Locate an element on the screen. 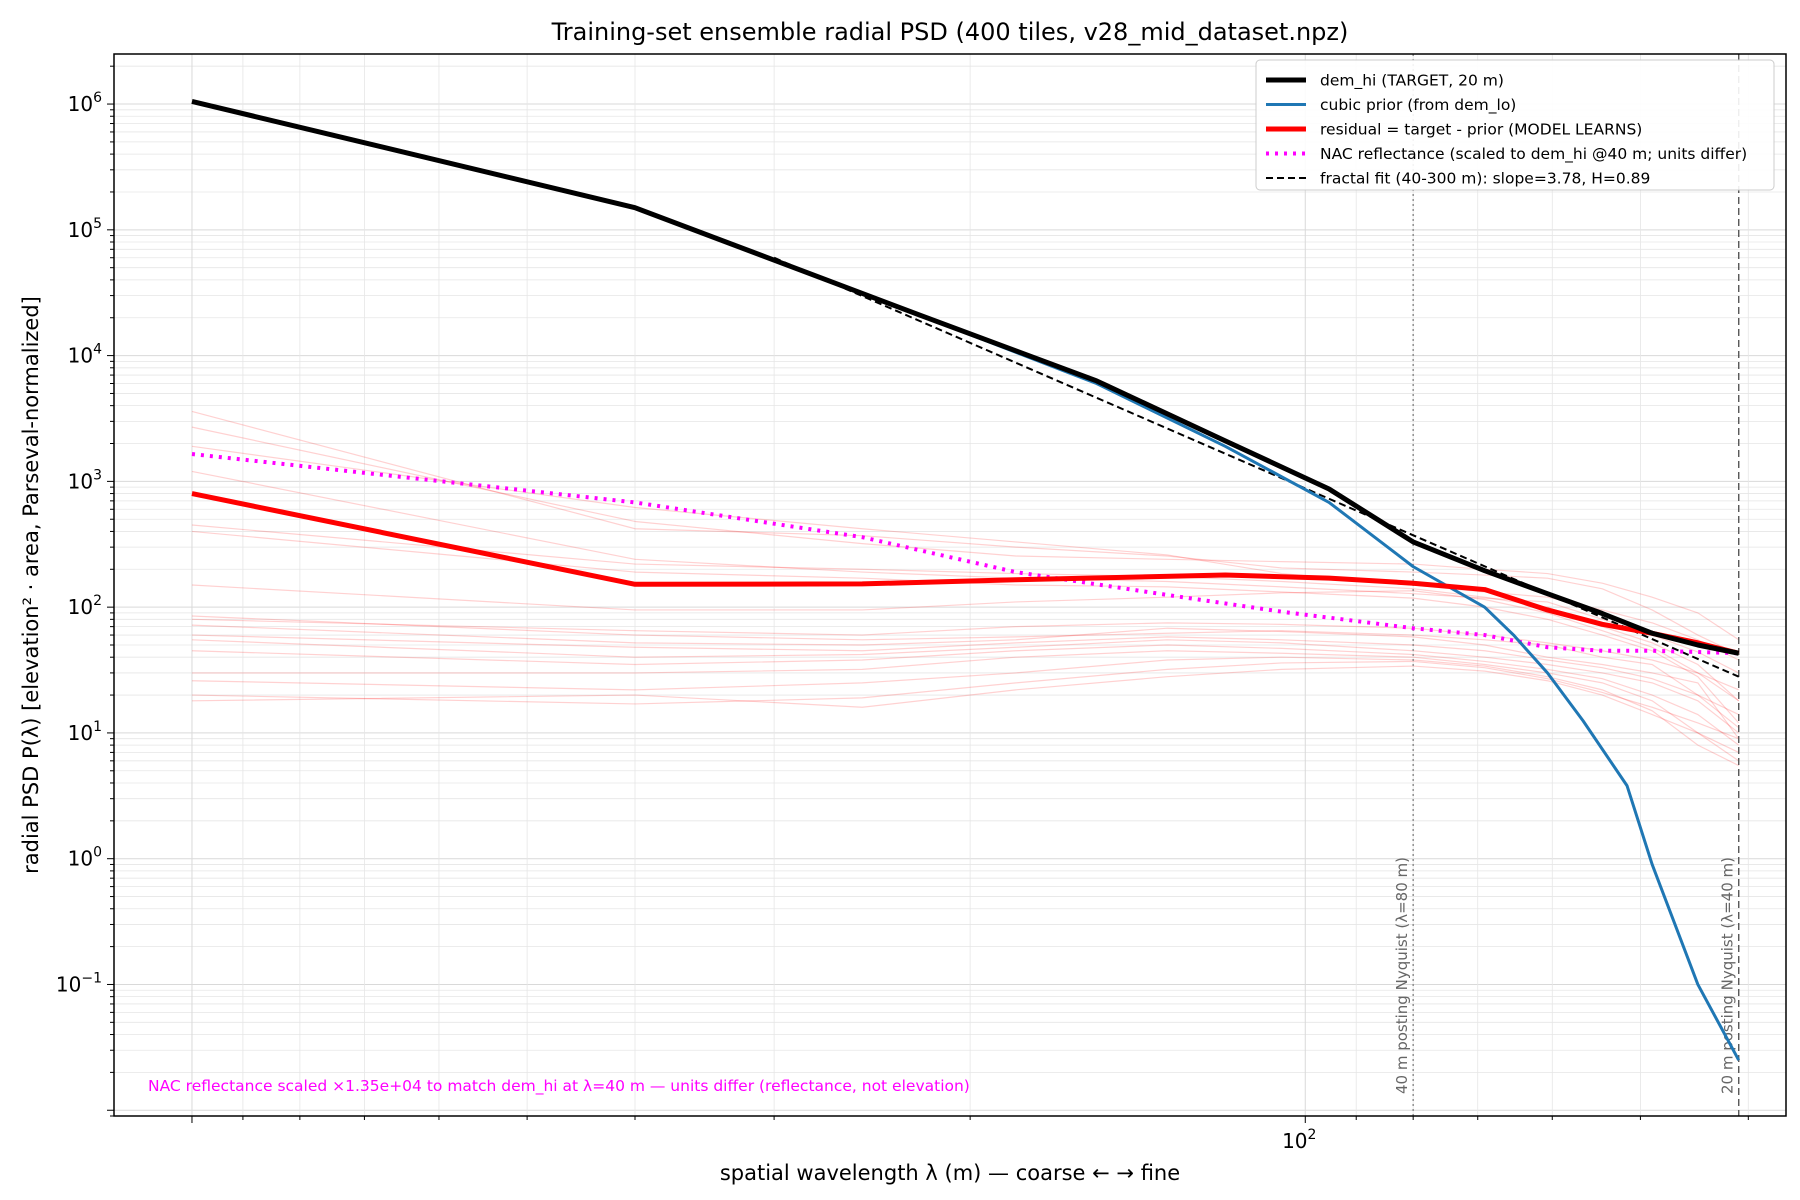  y-tick-label: 10⁴ is located at coordinates (85, 355).